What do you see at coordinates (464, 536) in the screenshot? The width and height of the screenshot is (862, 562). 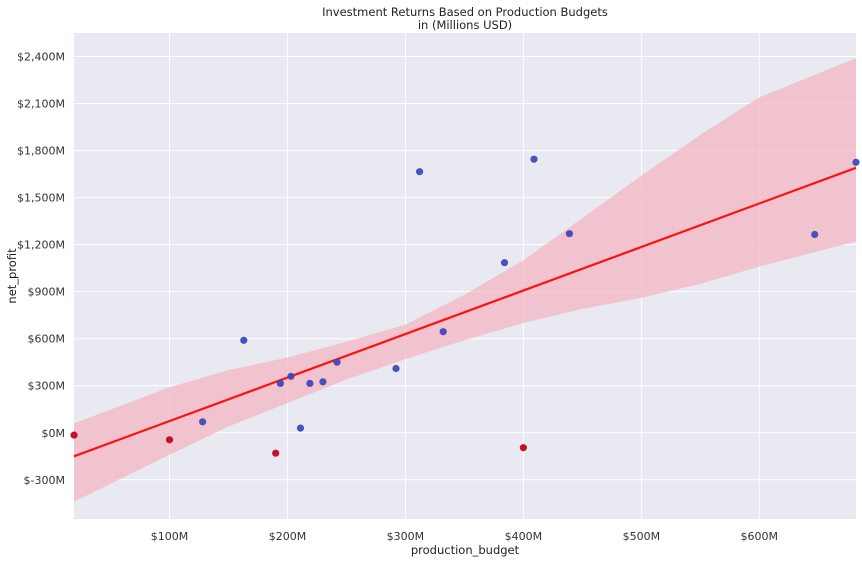 I see `x-tick-labels: $100M $200M $300M $400M $500M $600M` at bounding box center [464, 536].